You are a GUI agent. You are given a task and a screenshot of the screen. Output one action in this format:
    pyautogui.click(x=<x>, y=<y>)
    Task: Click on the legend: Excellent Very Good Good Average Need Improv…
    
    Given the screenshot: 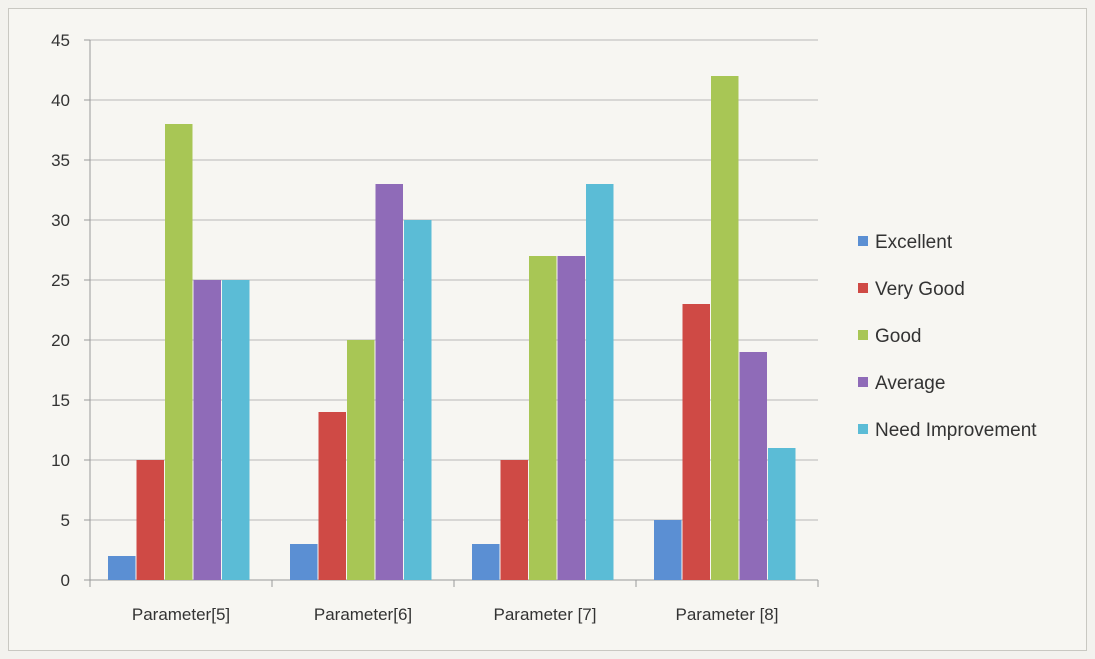 What is the action you would take?
    pyautogui.click(x=947, y=336)
    